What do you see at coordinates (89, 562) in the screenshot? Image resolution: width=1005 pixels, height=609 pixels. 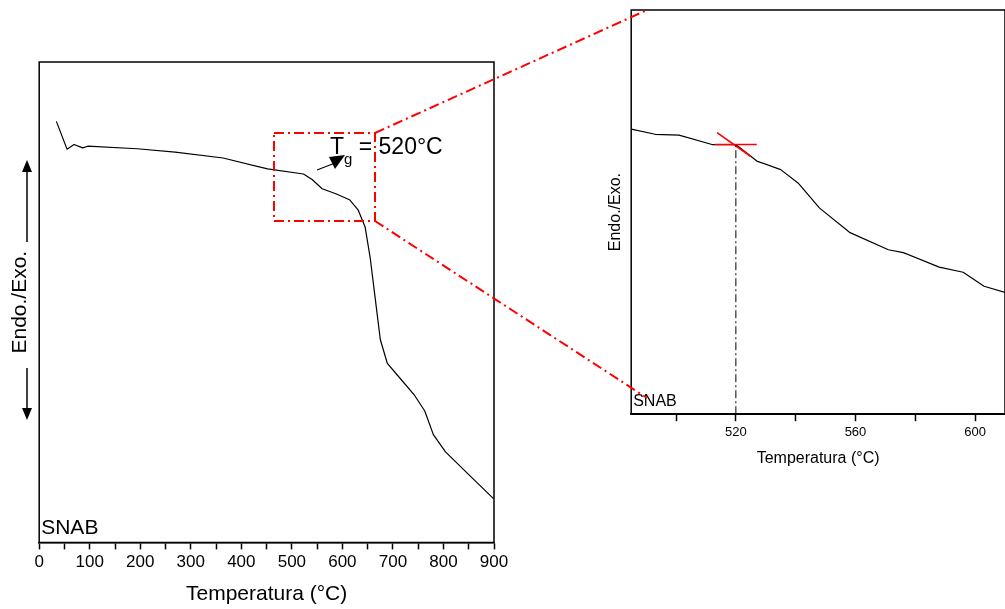 I see `x-tick-label: 100` at bounding box center [89, 562].